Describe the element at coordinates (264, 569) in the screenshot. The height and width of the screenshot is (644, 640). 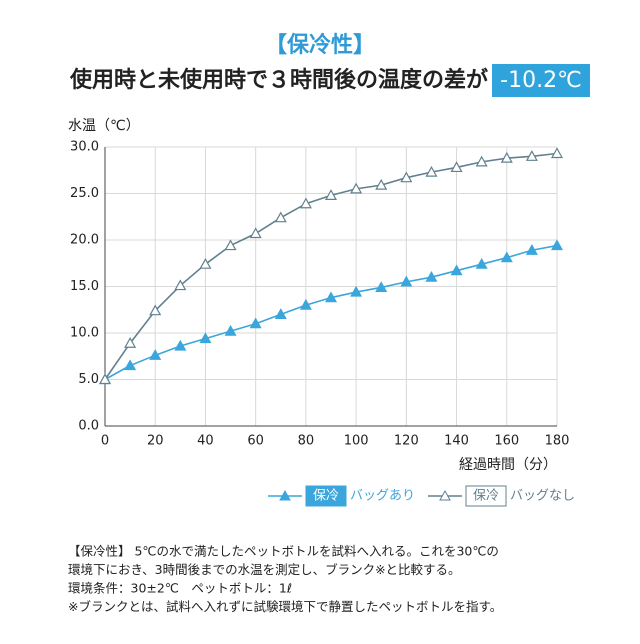
I see `note-line: 環境下におき、3時間後までの水温を測定し、ブランク※と比較する。` at that location.